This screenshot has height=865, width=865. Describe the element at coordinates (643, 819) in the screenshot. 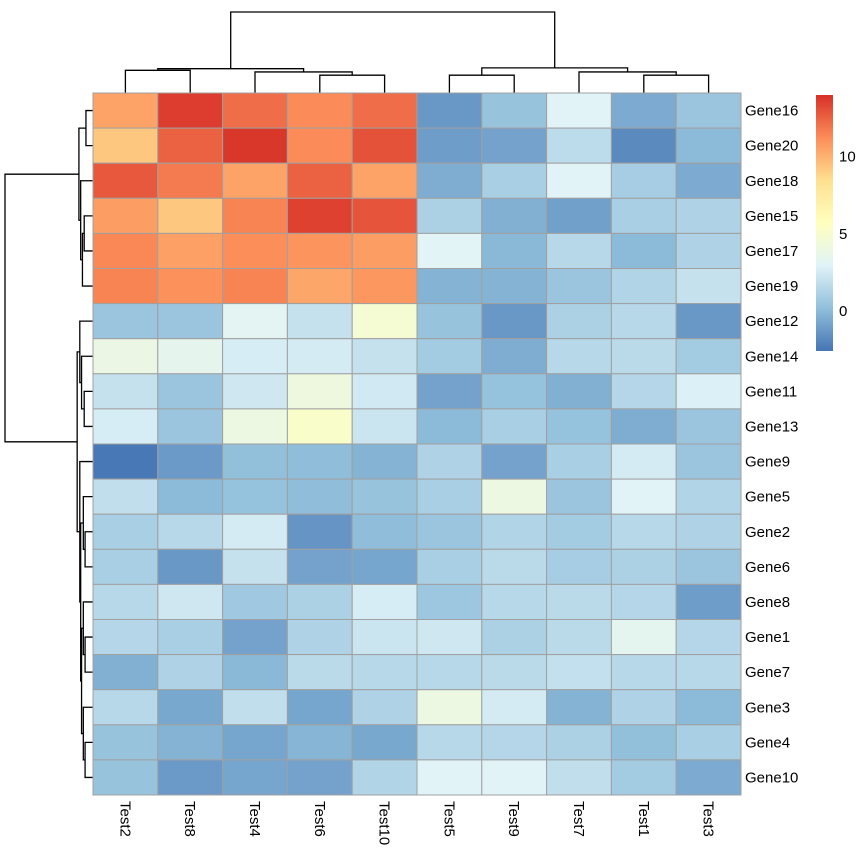

I see `column-label: Test1` at that location.